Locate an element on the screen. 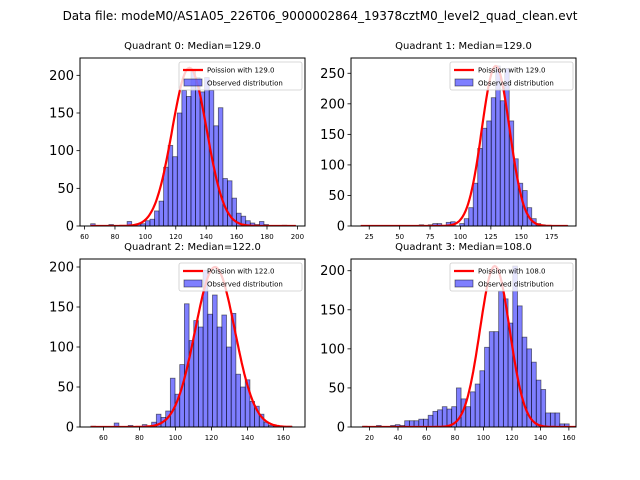 The width and height of the screenshot is (640, 480). x-tick-label: 75 is located at coordinates (430, 237).